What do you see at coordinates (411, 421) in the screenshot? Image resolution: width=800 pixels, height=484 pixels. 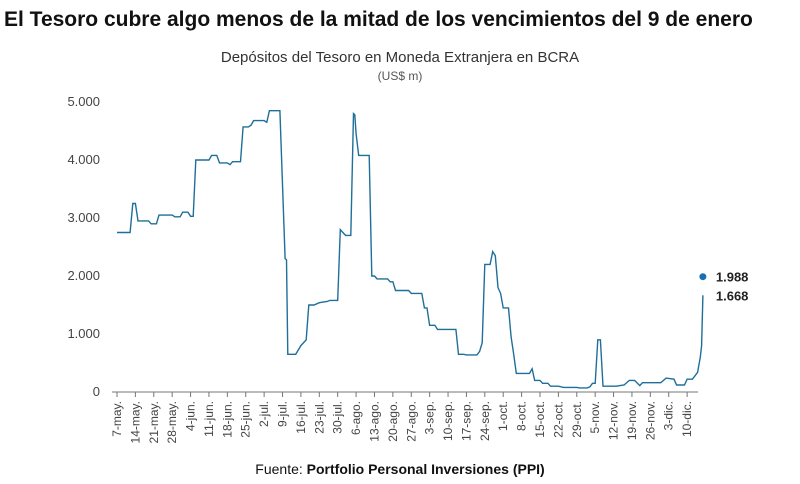 I see `x-tick-label: 27-ago.` at bounding box center [411, 421].